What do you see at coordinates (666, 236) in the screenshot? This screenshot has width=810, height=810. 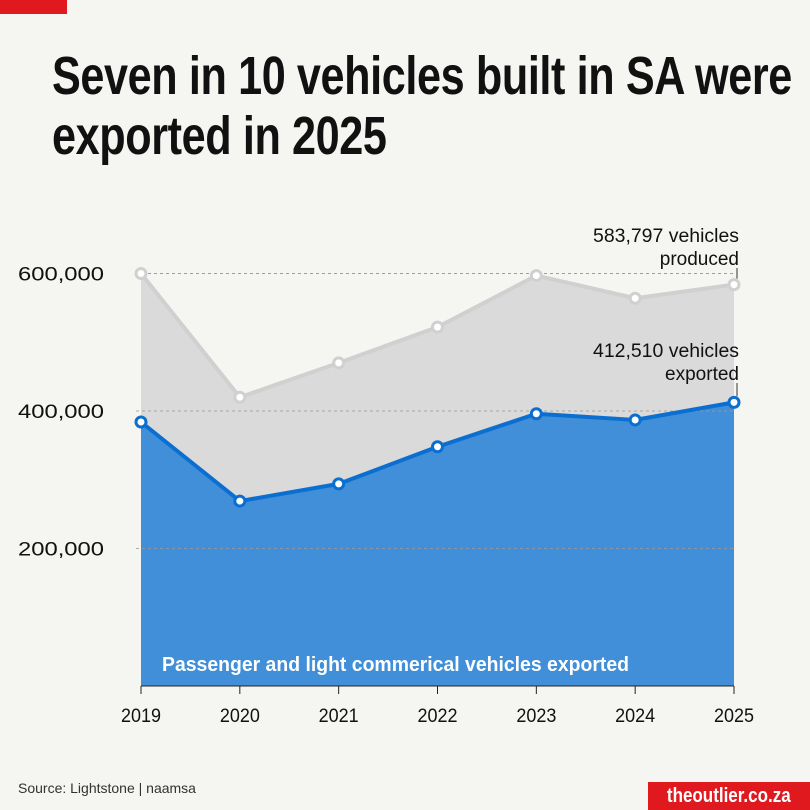 I see `annotation-value: 583,797 vehicles` at bounding box center [666, 236].